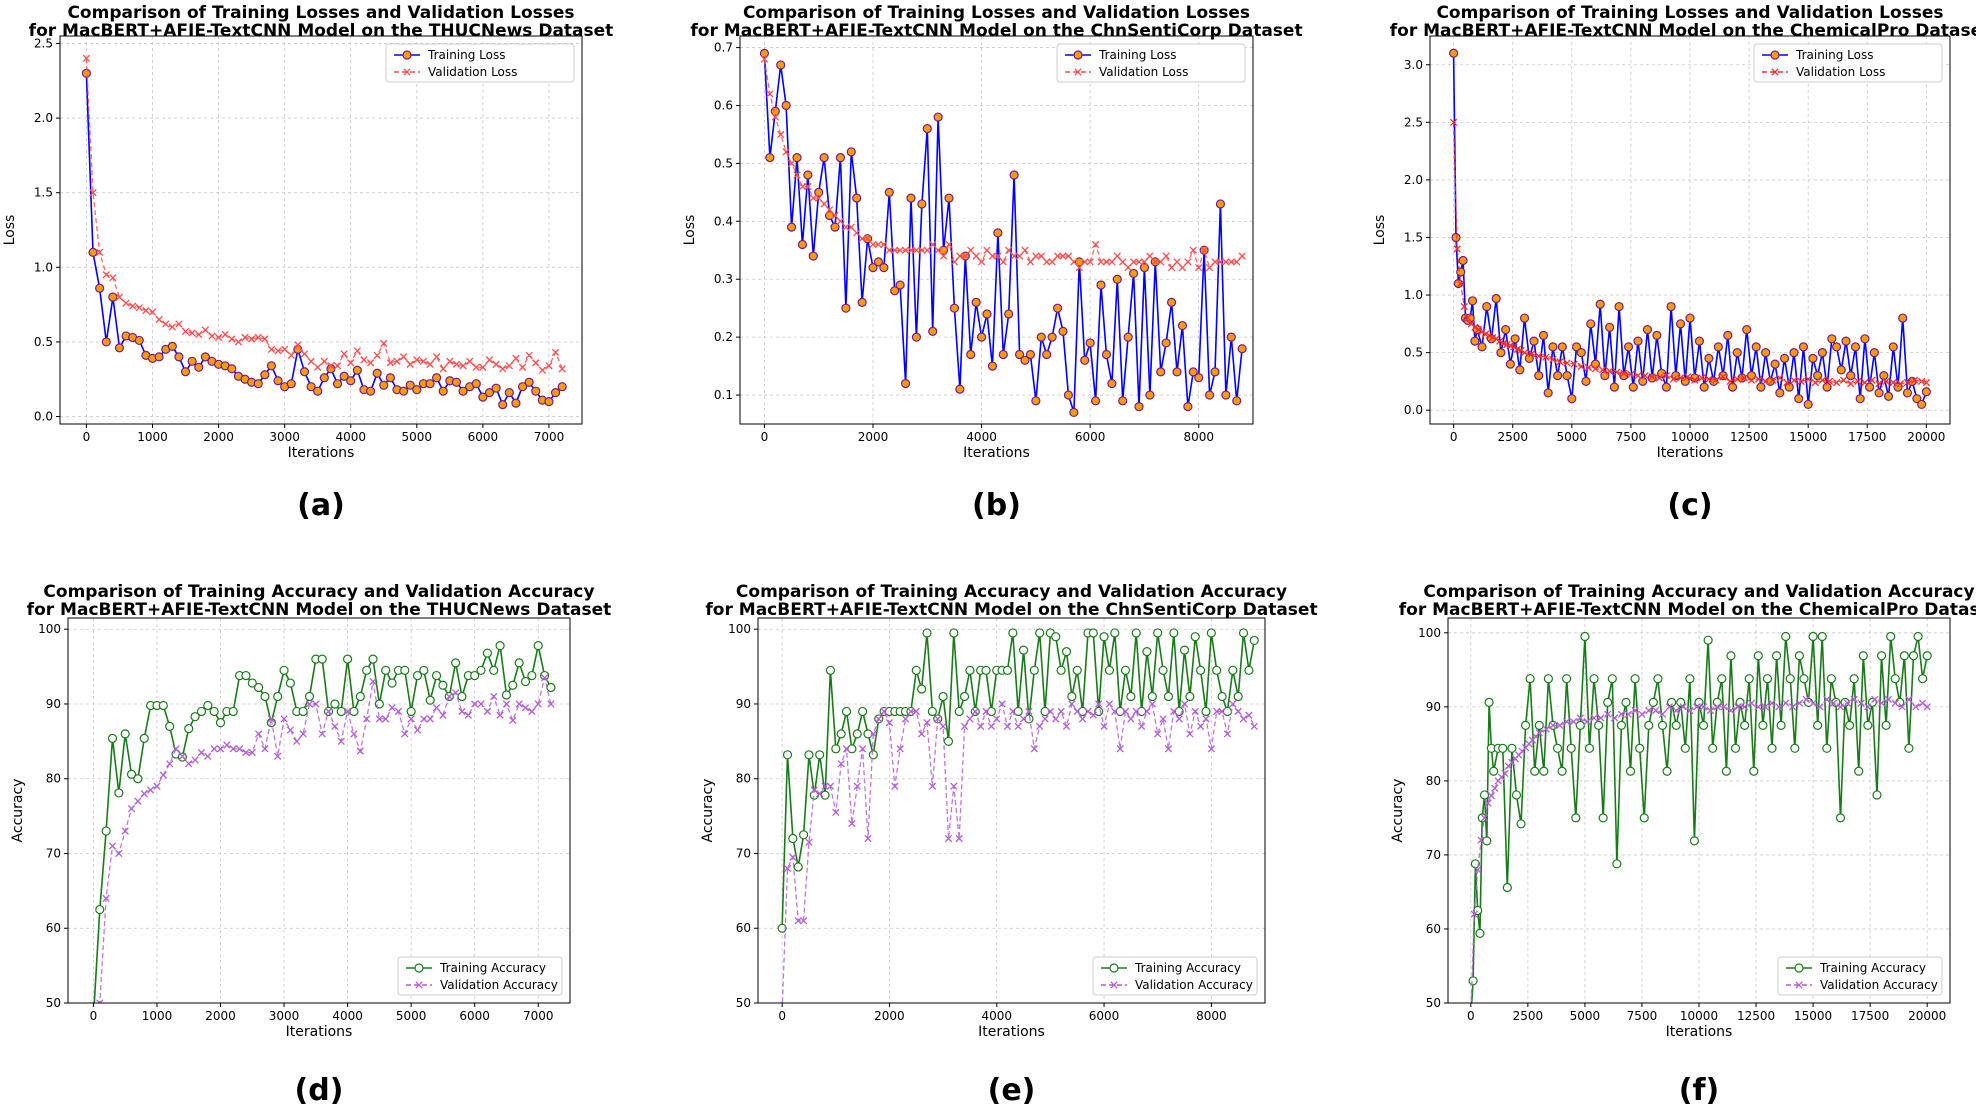 This screenshot has height=1119, width=1976. Describe the element at coordinates (1143, 72) in the screenshot. I see `legend-entry: Validation Loss` at that location.